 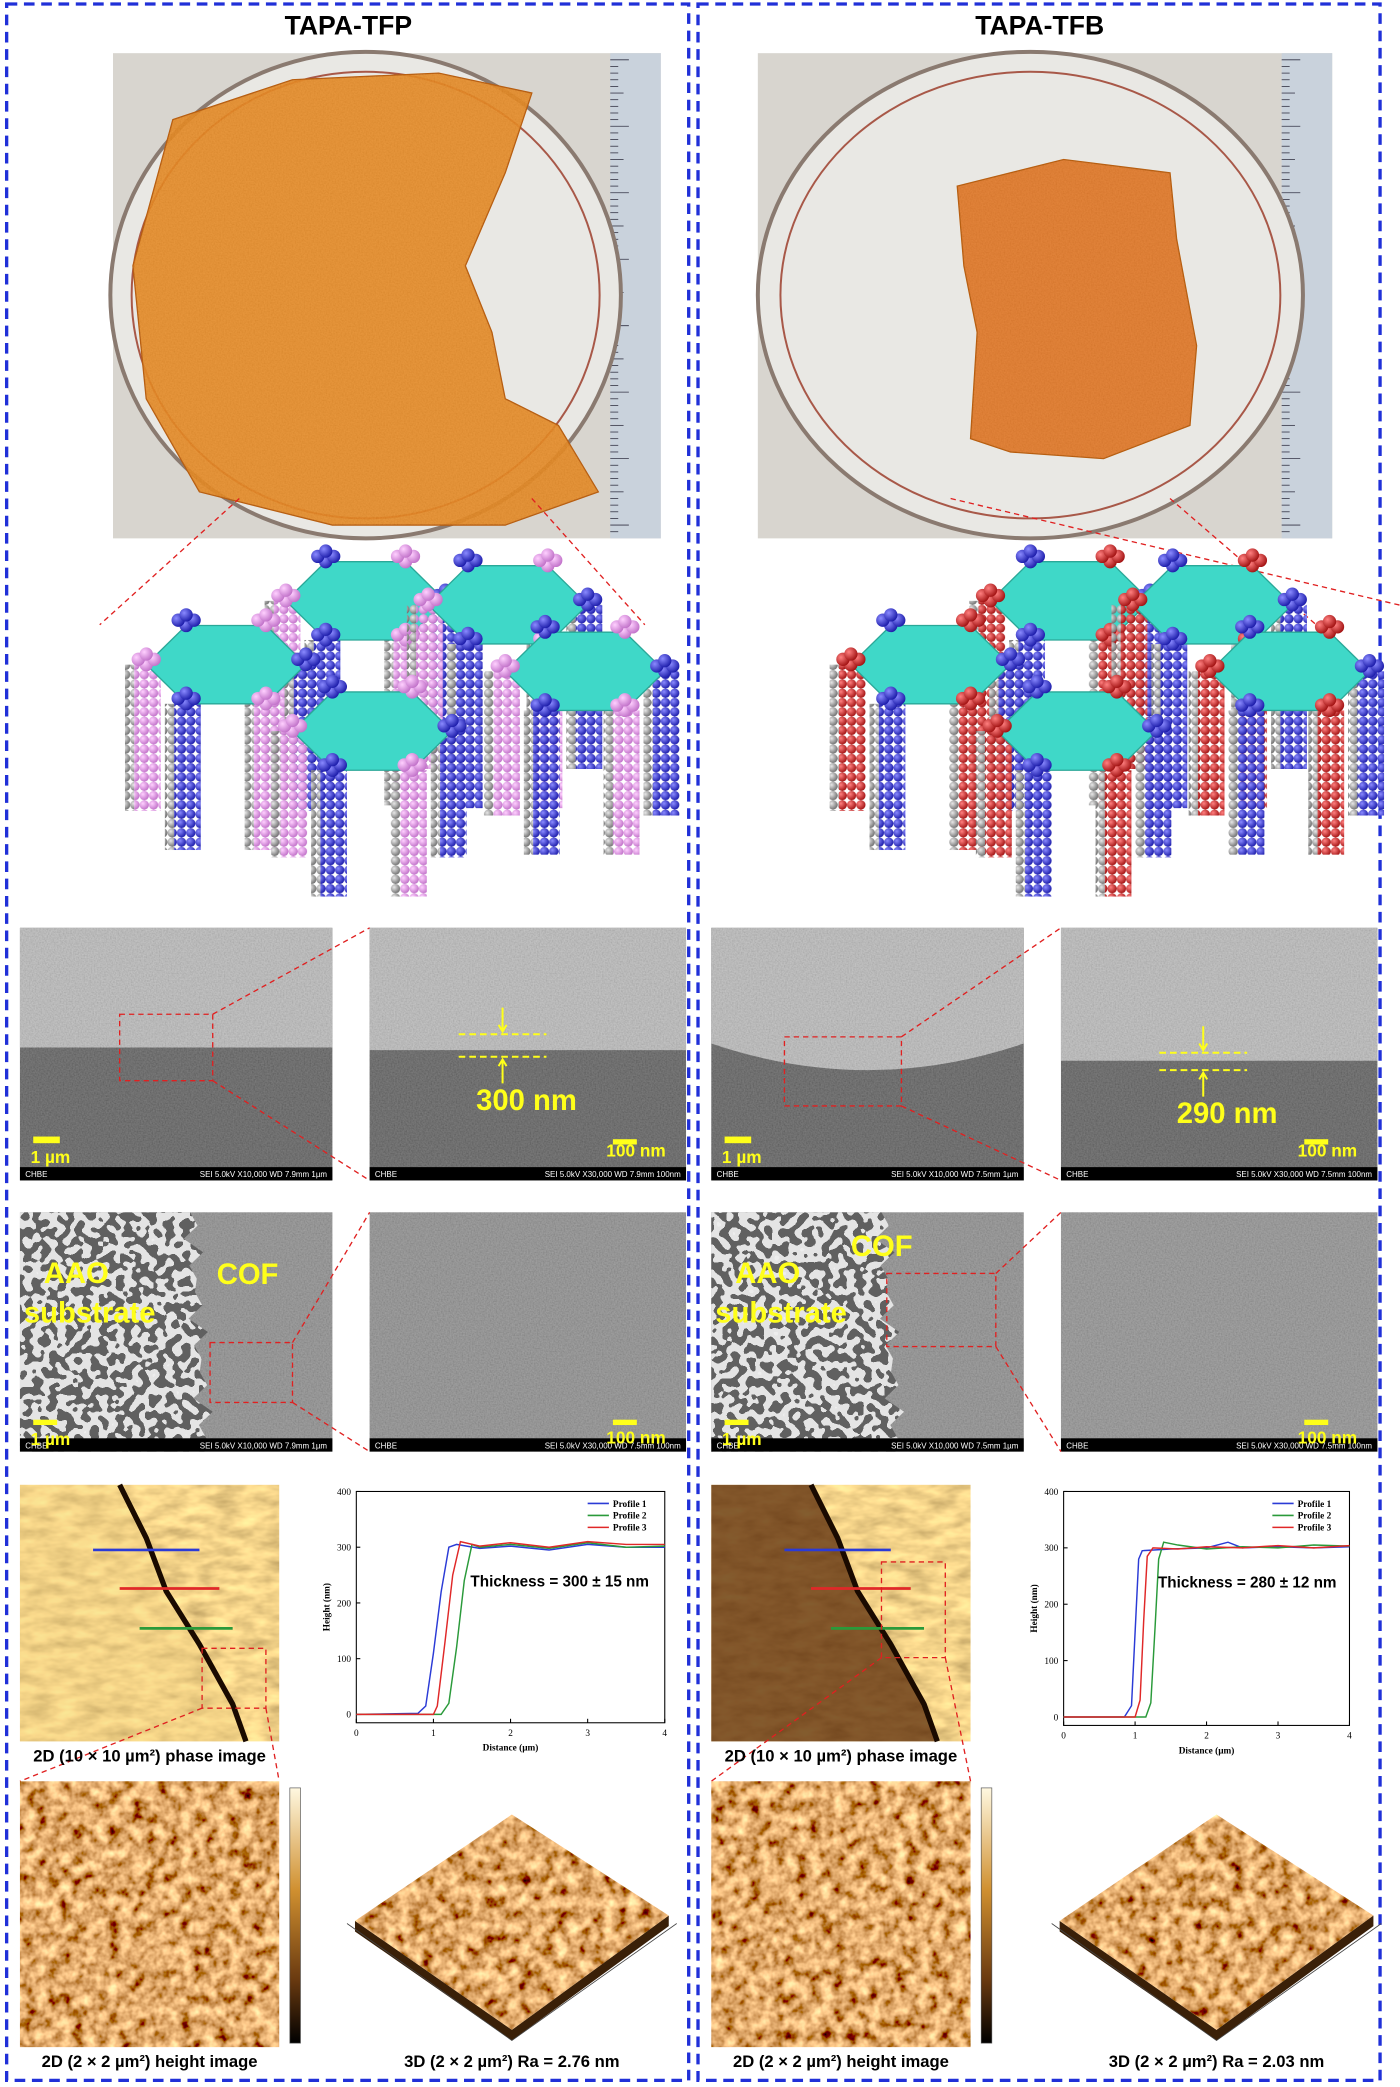 What do you see at coordinates (433, 1734) in the screenshot?
I see `x-tick-label: 1` at bounding box center [433, 1734].